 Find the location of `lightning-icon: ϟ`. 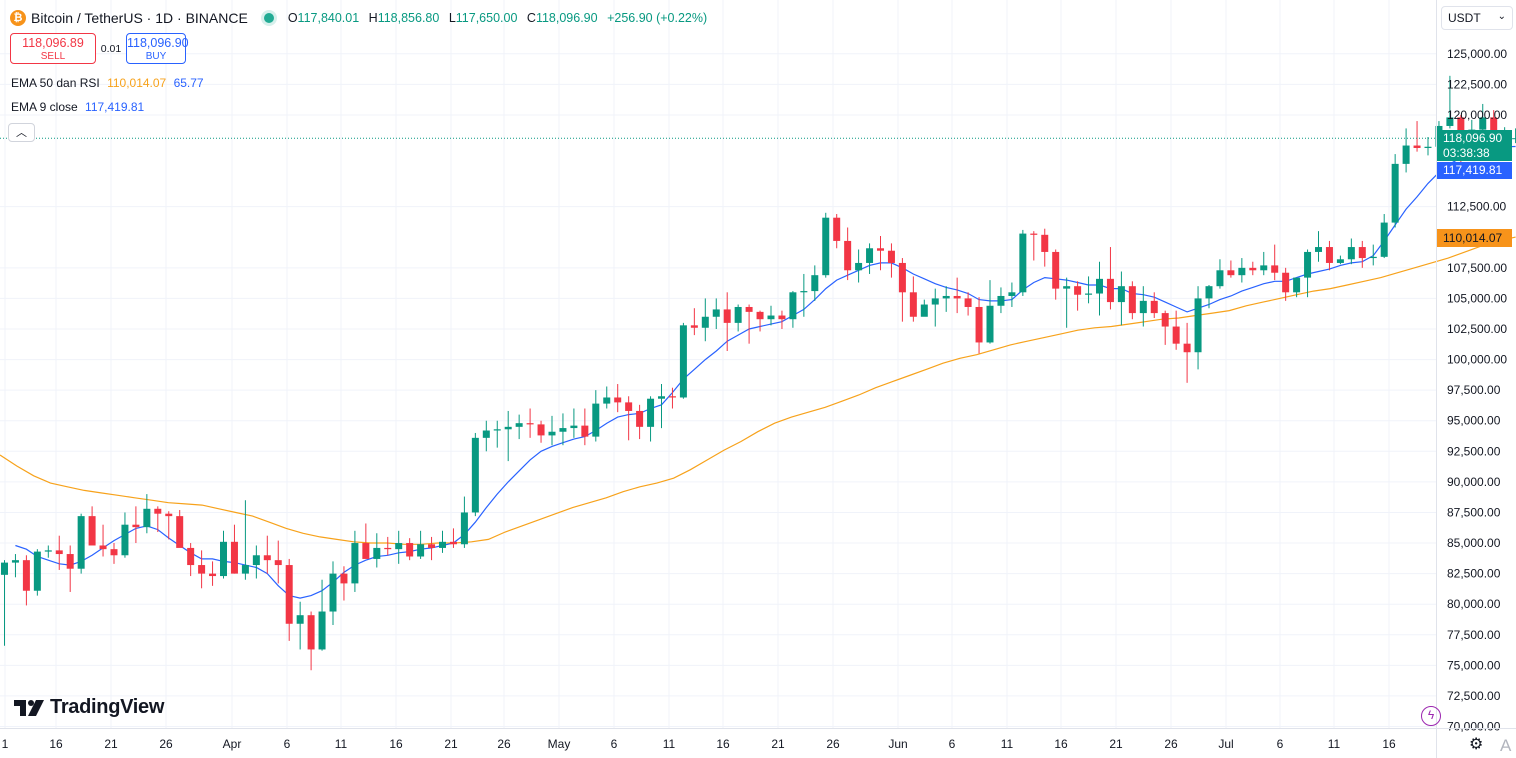

lightning-icon: ϟ is located at coordinates (1431, 716).